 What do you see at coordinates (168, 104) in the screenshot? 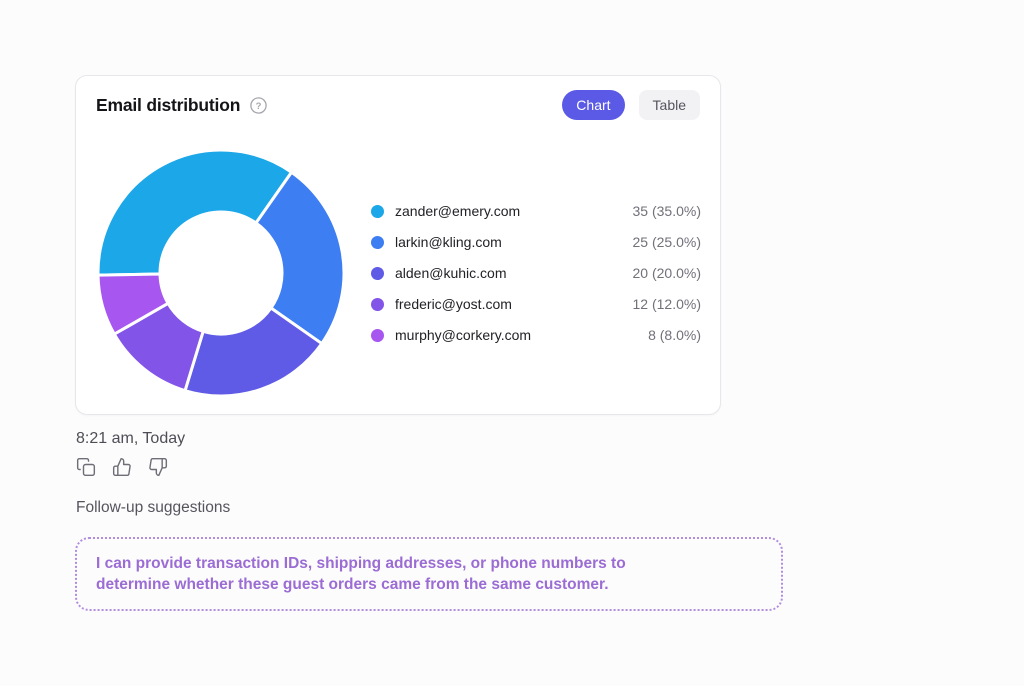
I see `card-title: Email distribution` at bounding box center [168, 104].